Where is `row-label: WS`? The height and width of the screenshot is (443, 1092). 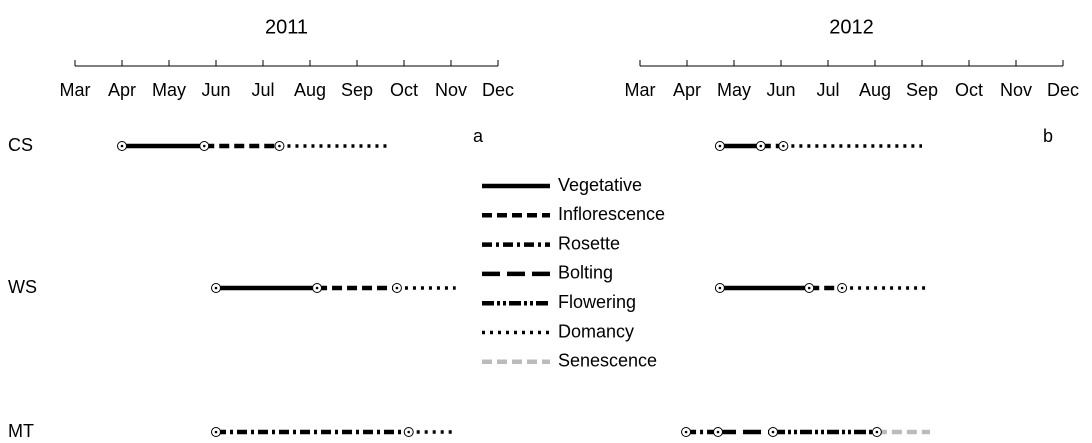 row-label: WS is located at coordinates (22, 287).